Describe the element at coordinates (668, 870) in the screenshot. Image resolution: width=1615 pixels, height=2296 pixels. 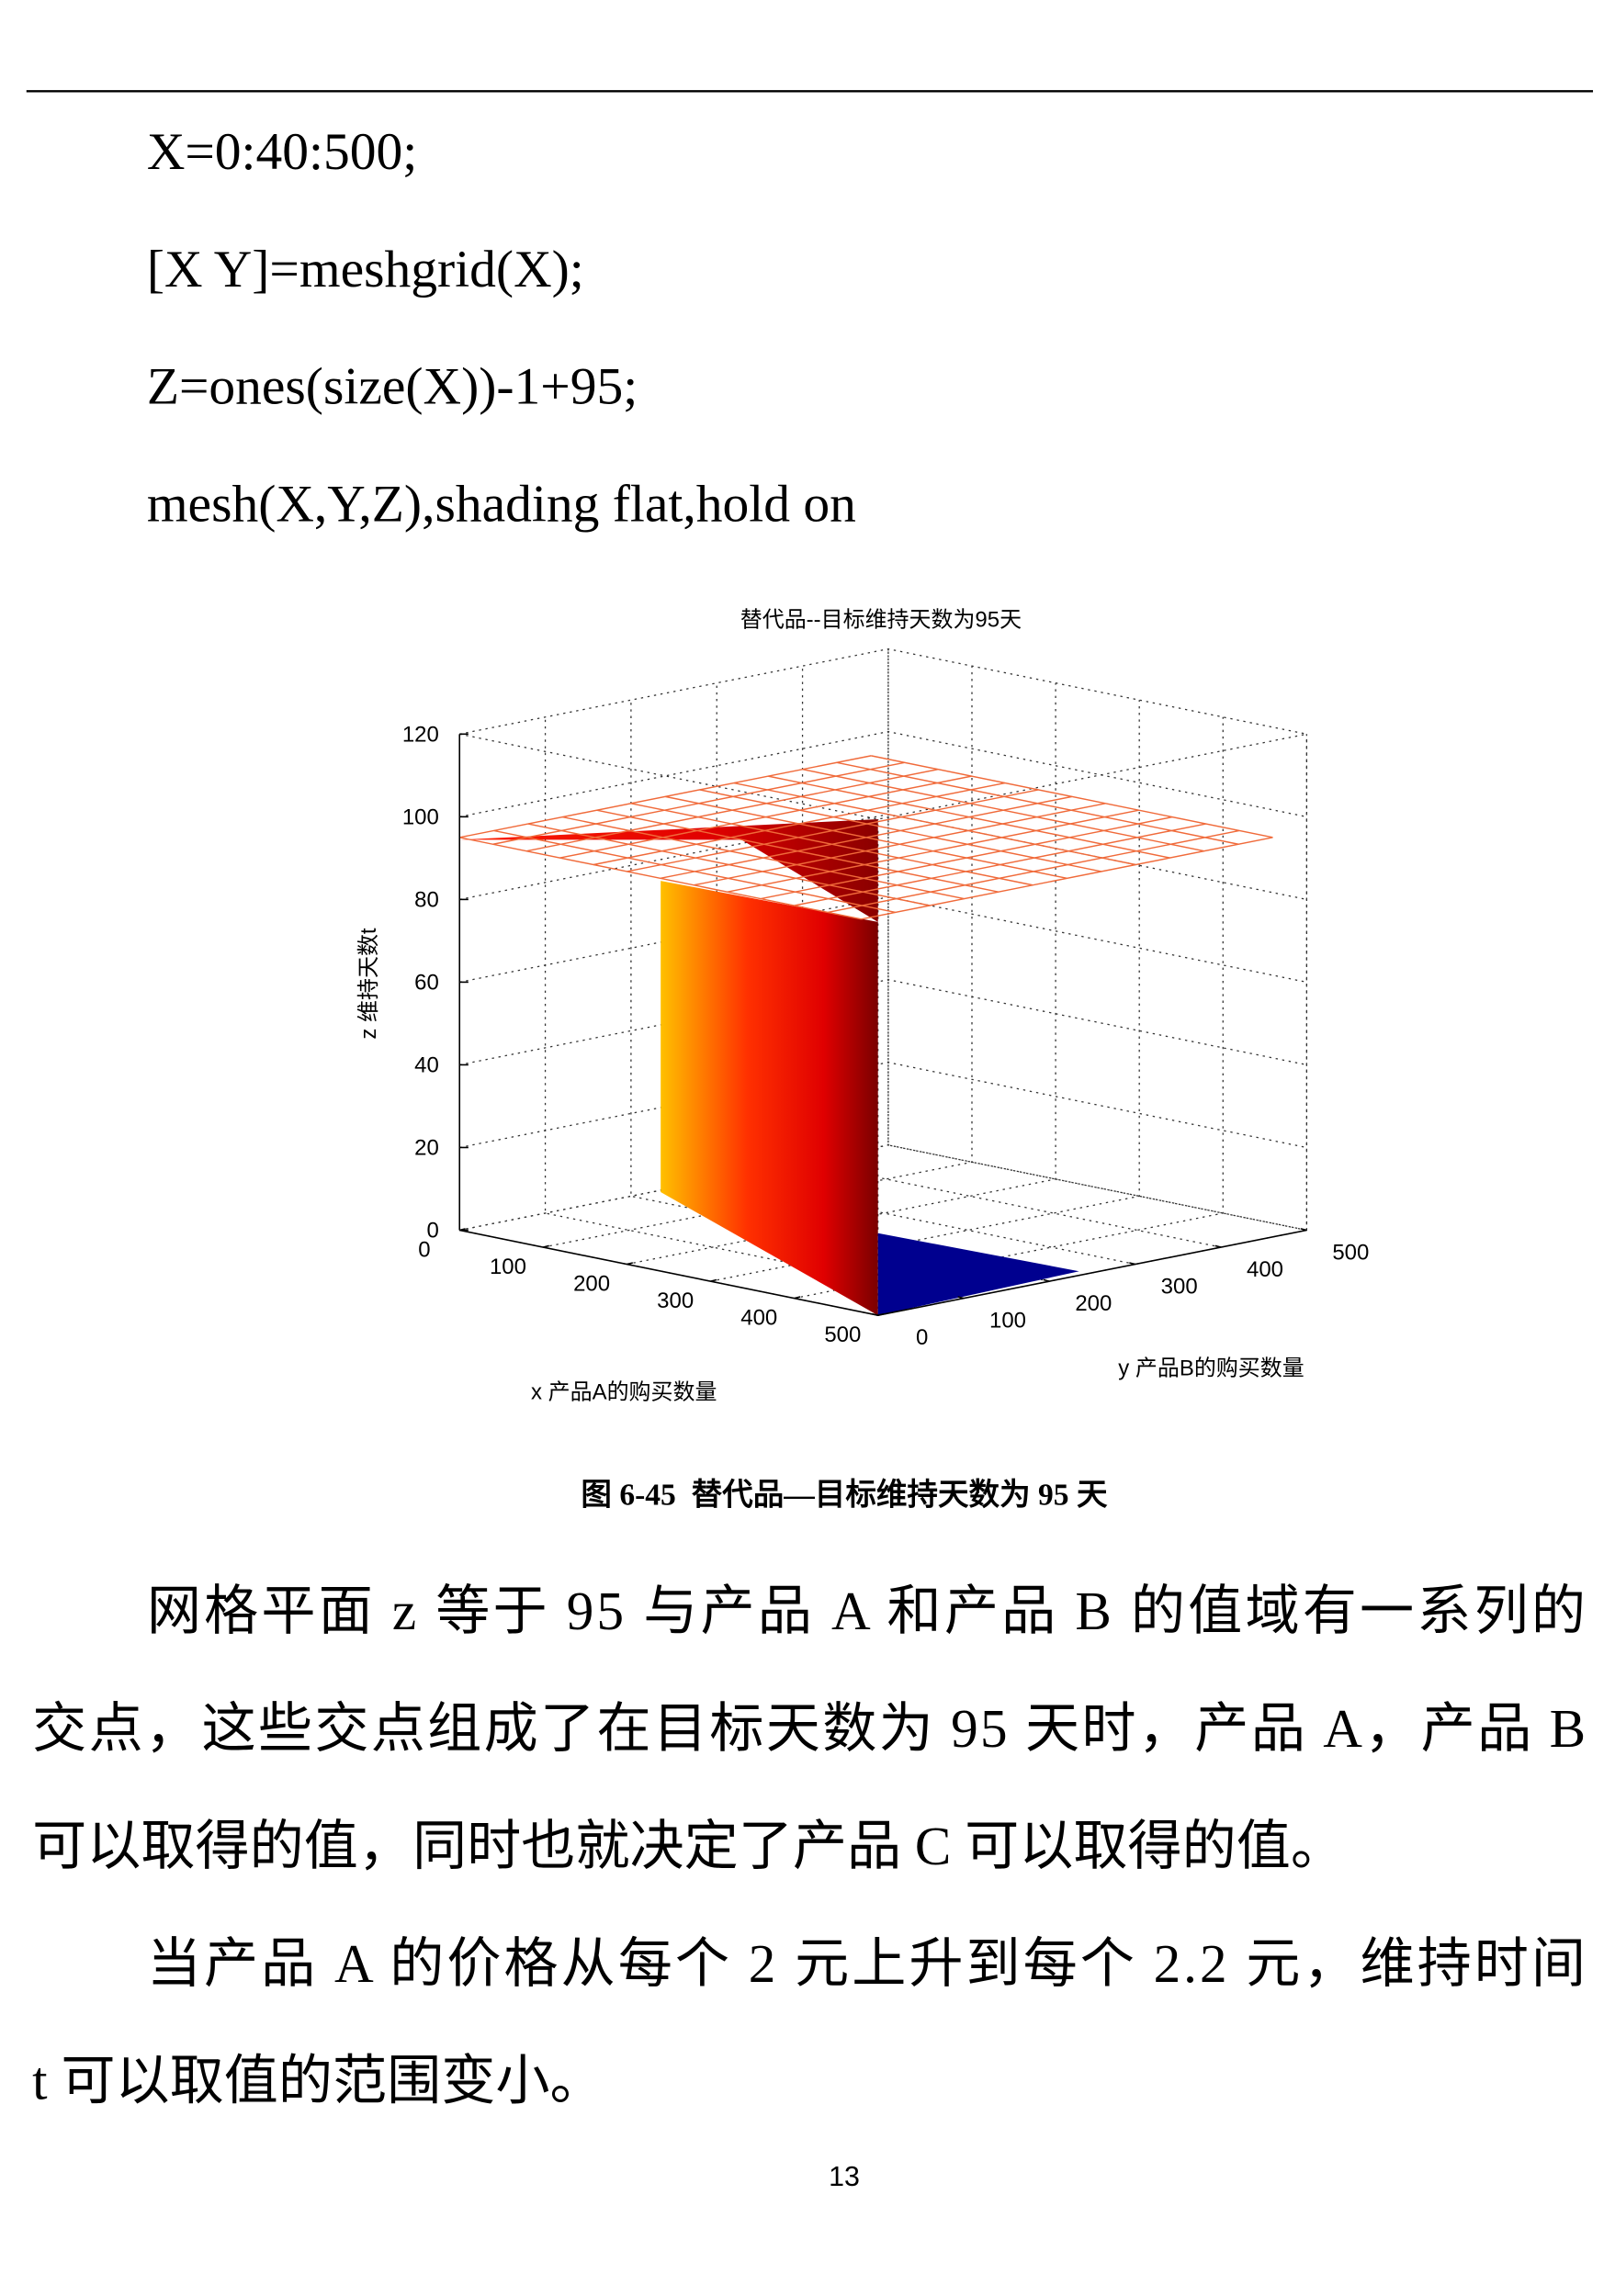
I see `surface-top` at that location.